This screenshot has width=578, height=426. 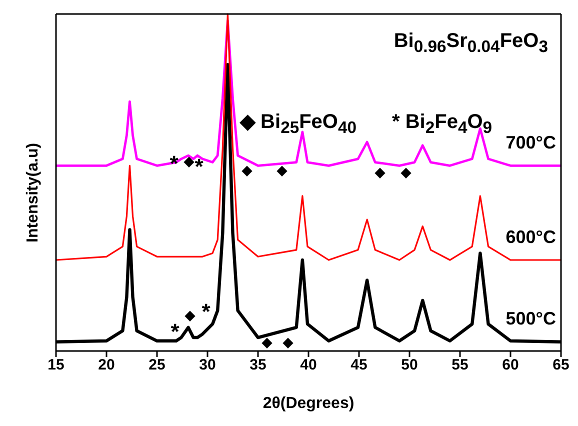 I want to click on annotation: ◆ Bi$_{25}$FeO$_{40}$, so click(x=298, y=124).